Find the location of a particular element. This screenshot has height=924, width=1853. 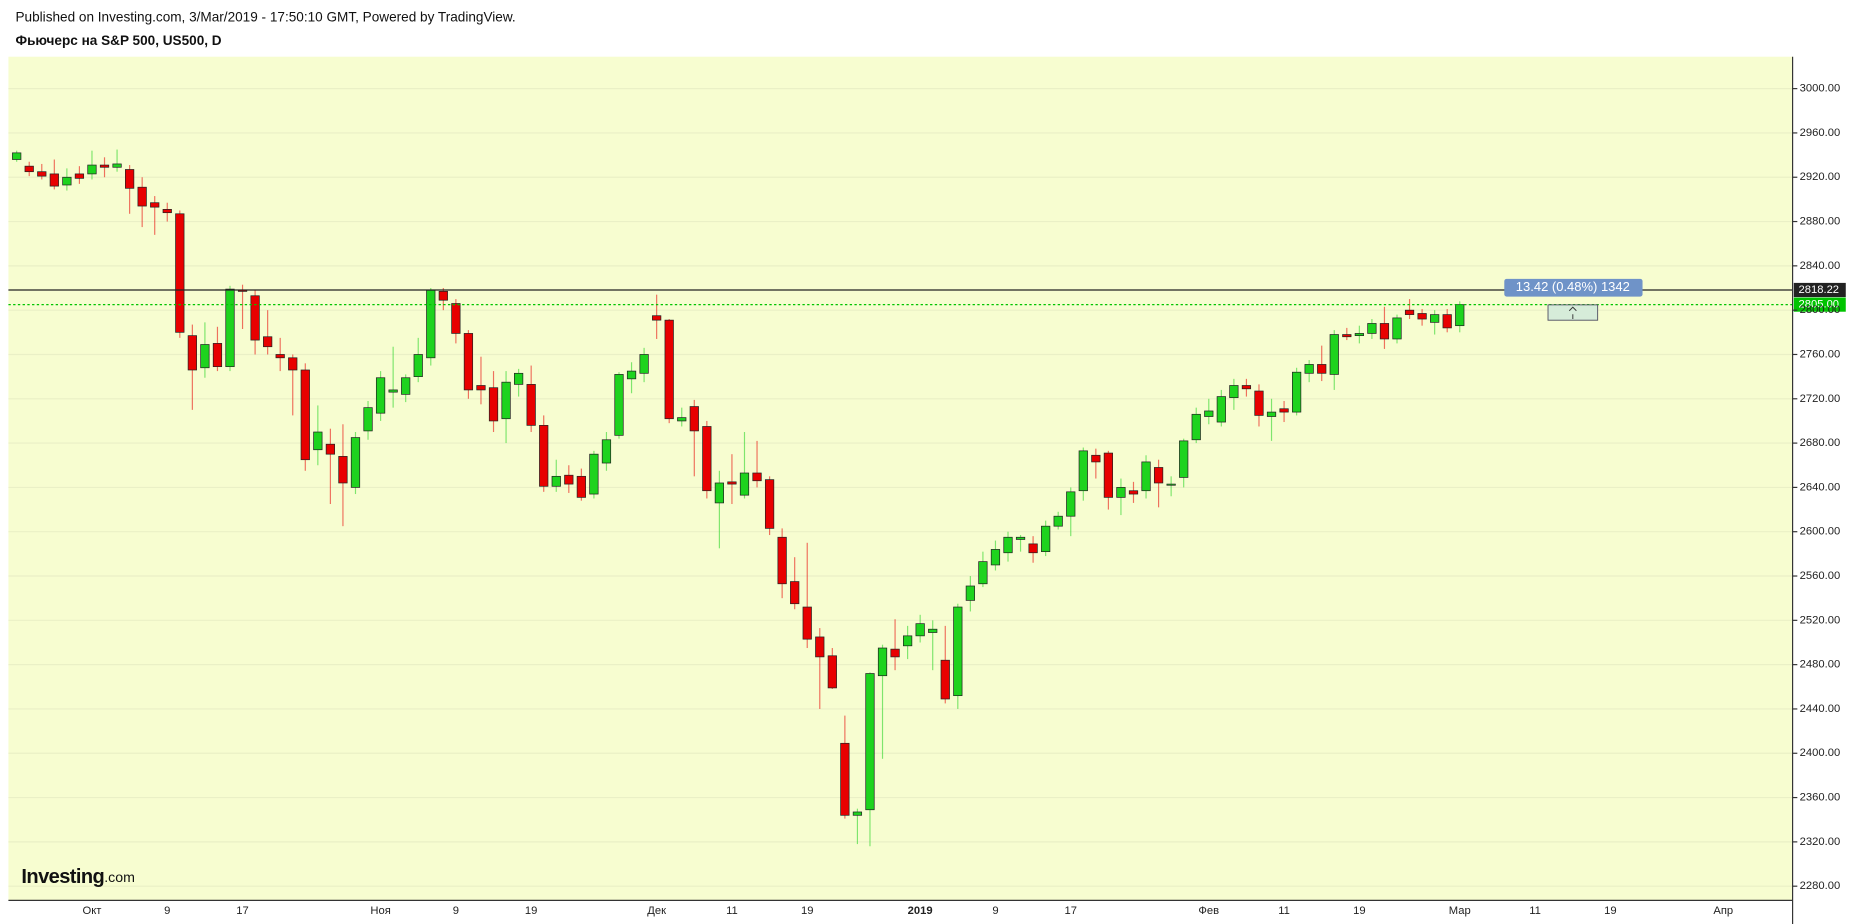

y-tick-label: 2680.00 is located at coordinates (1820, 443).